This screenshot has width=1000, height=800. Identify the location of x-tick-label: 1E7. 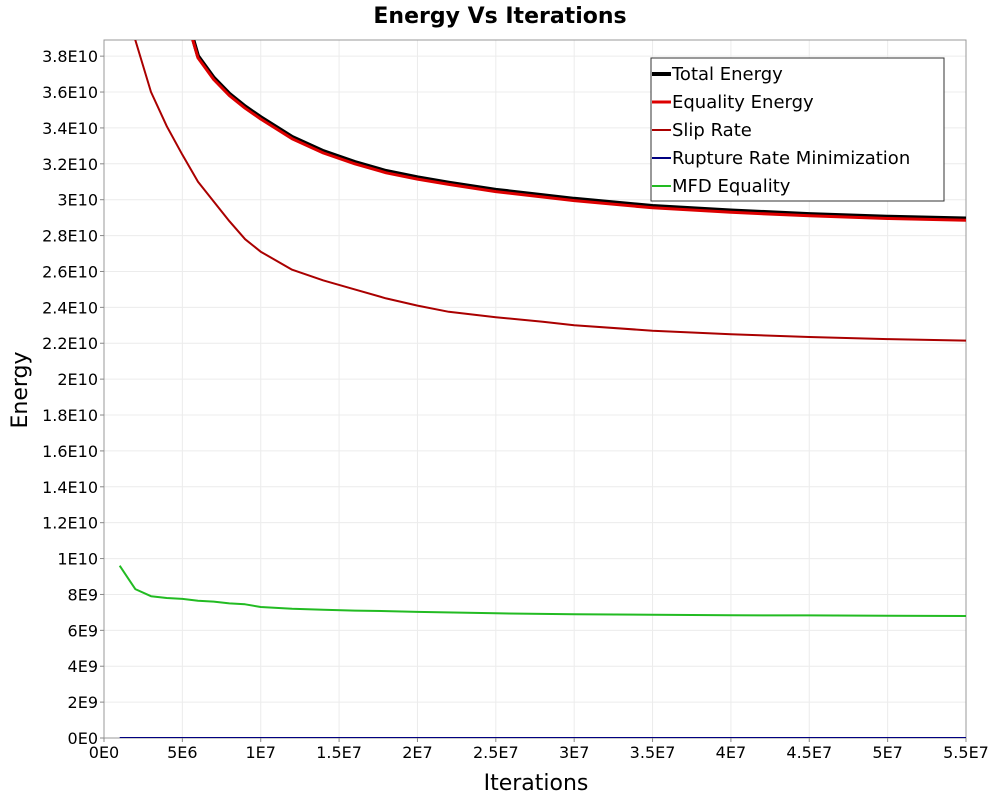
(260, 752).